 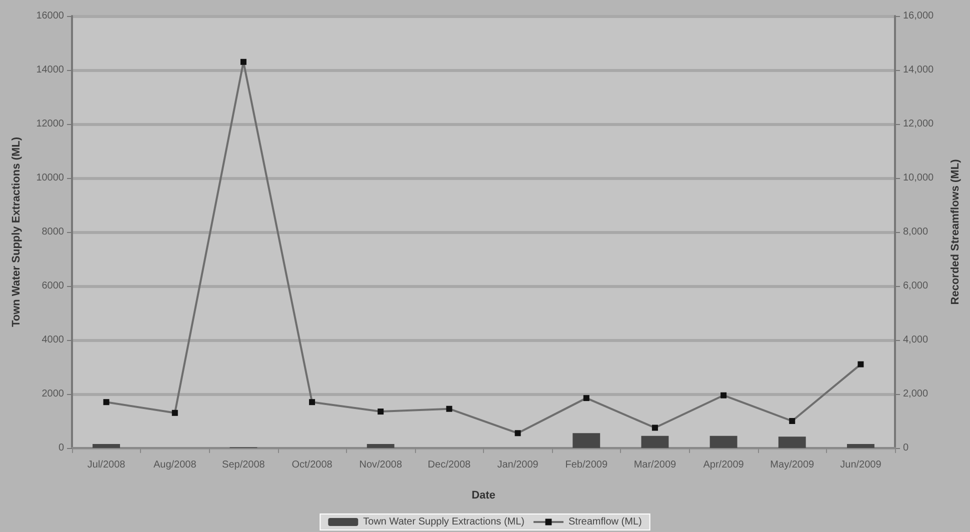 What do you see at coordinates (918, 70) in the screenshot?
I see `y2-tick-label: 14,000` at bounding box center [918, 70].